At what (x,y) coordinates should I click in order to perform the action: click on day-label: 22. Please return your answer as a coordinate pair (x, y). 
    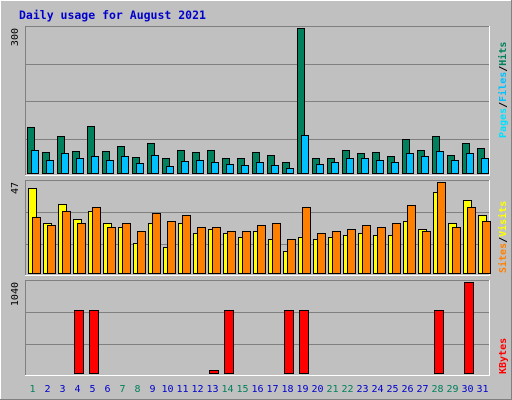
    Looking at the image, I should click on (347, 389).